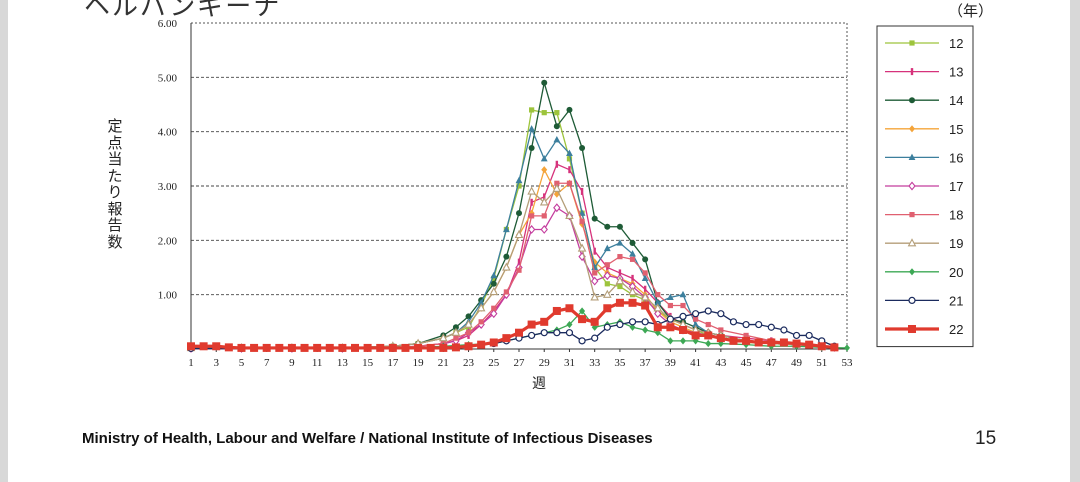  Describe the element at coordinates (393, 363) in the screenshot. I see `x-tick-label: 17` at that location.